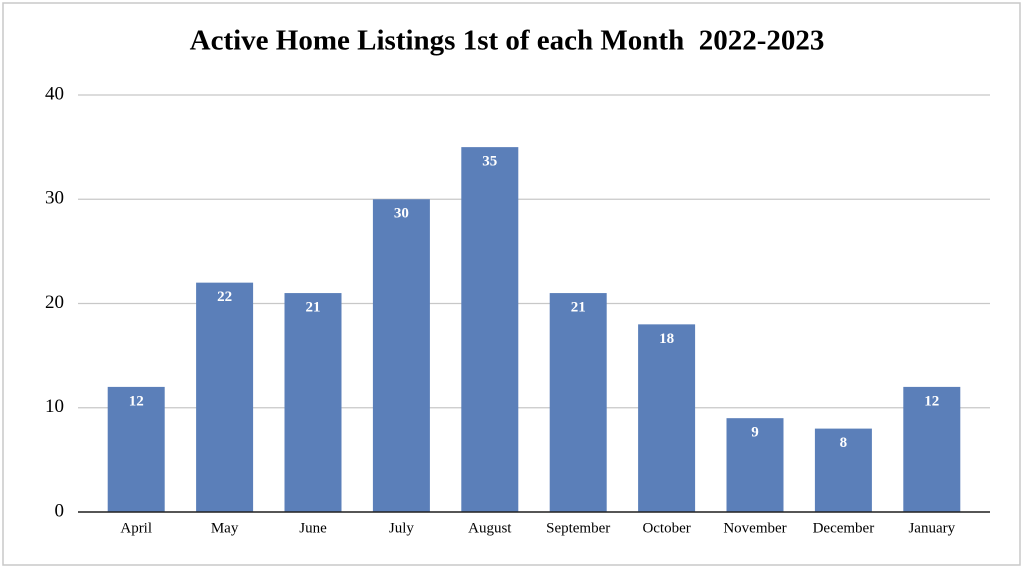  I want to click on y-tick-label: 20, so click(54, 302).